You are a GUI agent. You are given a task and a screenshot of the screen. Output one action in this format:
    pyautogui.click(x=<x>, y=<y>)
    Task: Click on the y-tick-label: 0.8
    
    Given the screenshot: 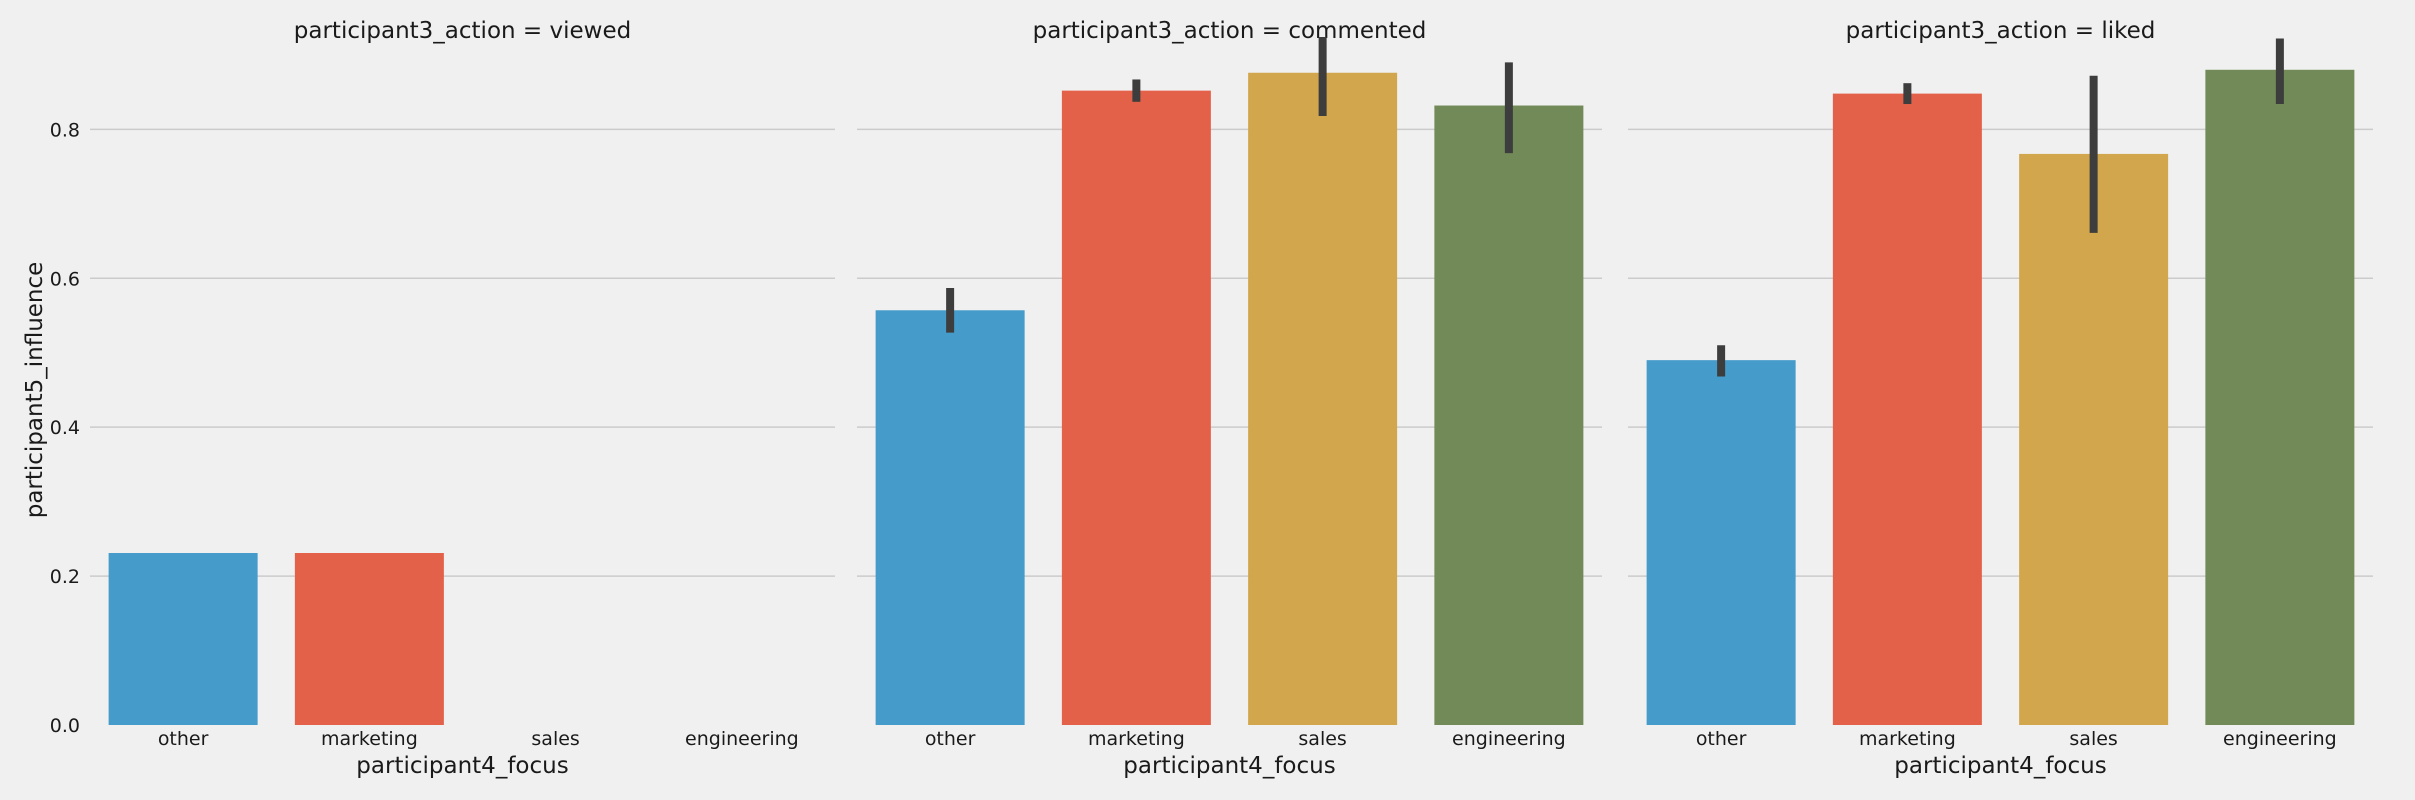 What is the action you would take?
    pyautogui.click(x=65, y=130)
    